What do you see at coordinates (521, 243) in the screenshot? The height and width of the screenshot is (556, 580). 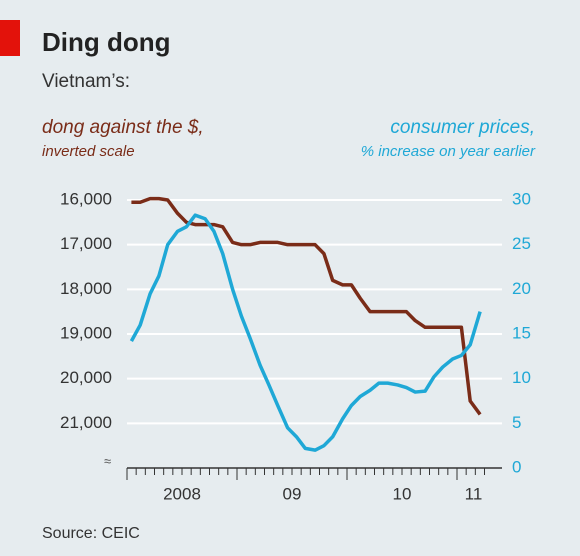 I see `y2-tick-label: 25` at bounding box center [521, 243].